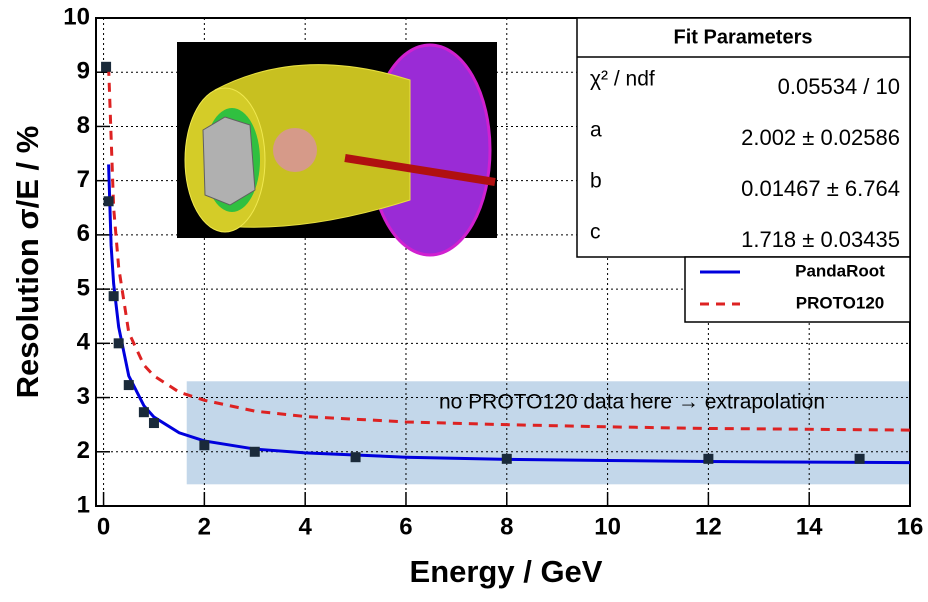 The height and width of the screenshot is (602, 928). I want to click on y-tick-label: 8, so click(83, 125).